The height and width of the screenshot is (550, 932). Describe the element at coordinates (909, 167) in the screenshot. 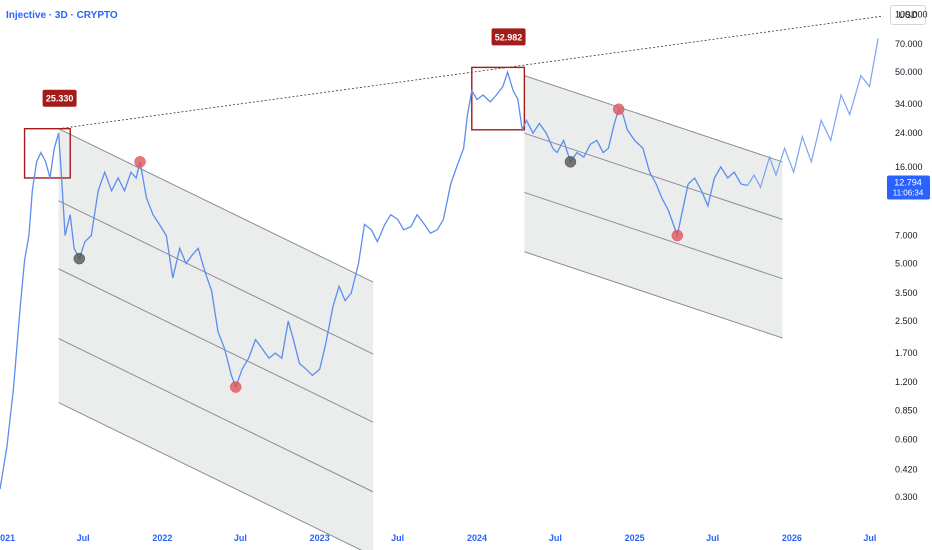

I see `y-axis-tick-label: 16.000` at that location.